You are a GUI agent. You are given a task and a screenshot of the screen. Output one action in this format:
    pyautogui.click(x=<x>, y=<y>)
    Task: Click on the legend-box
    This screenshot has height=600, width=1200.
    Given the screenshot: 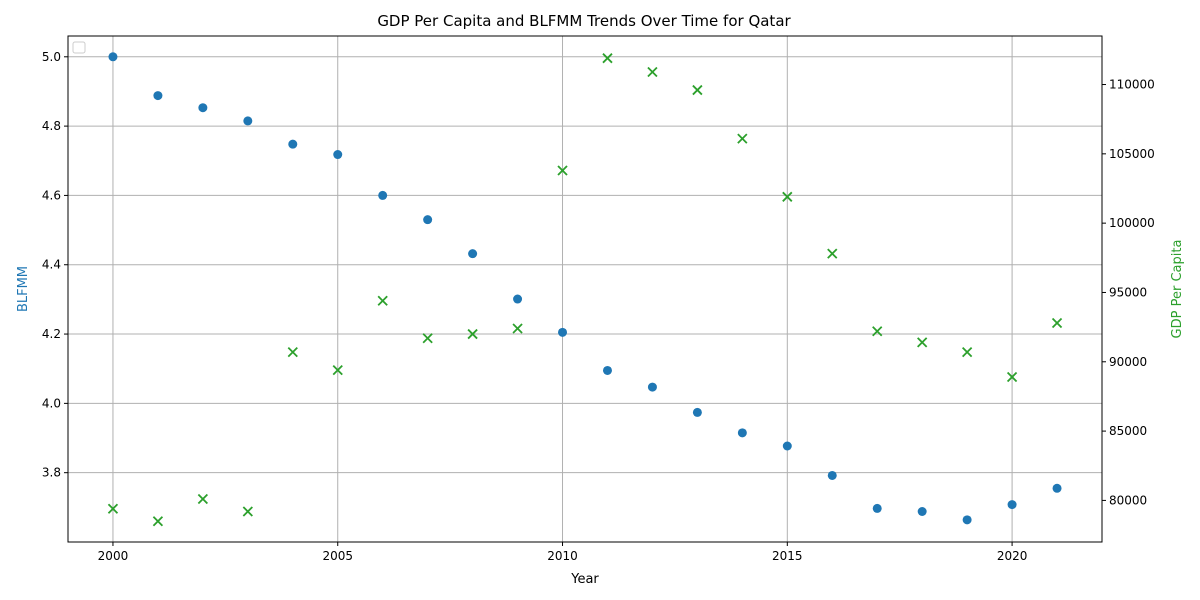 What is the action you would take?
    pyautogui.click(x=79, y=47)
    